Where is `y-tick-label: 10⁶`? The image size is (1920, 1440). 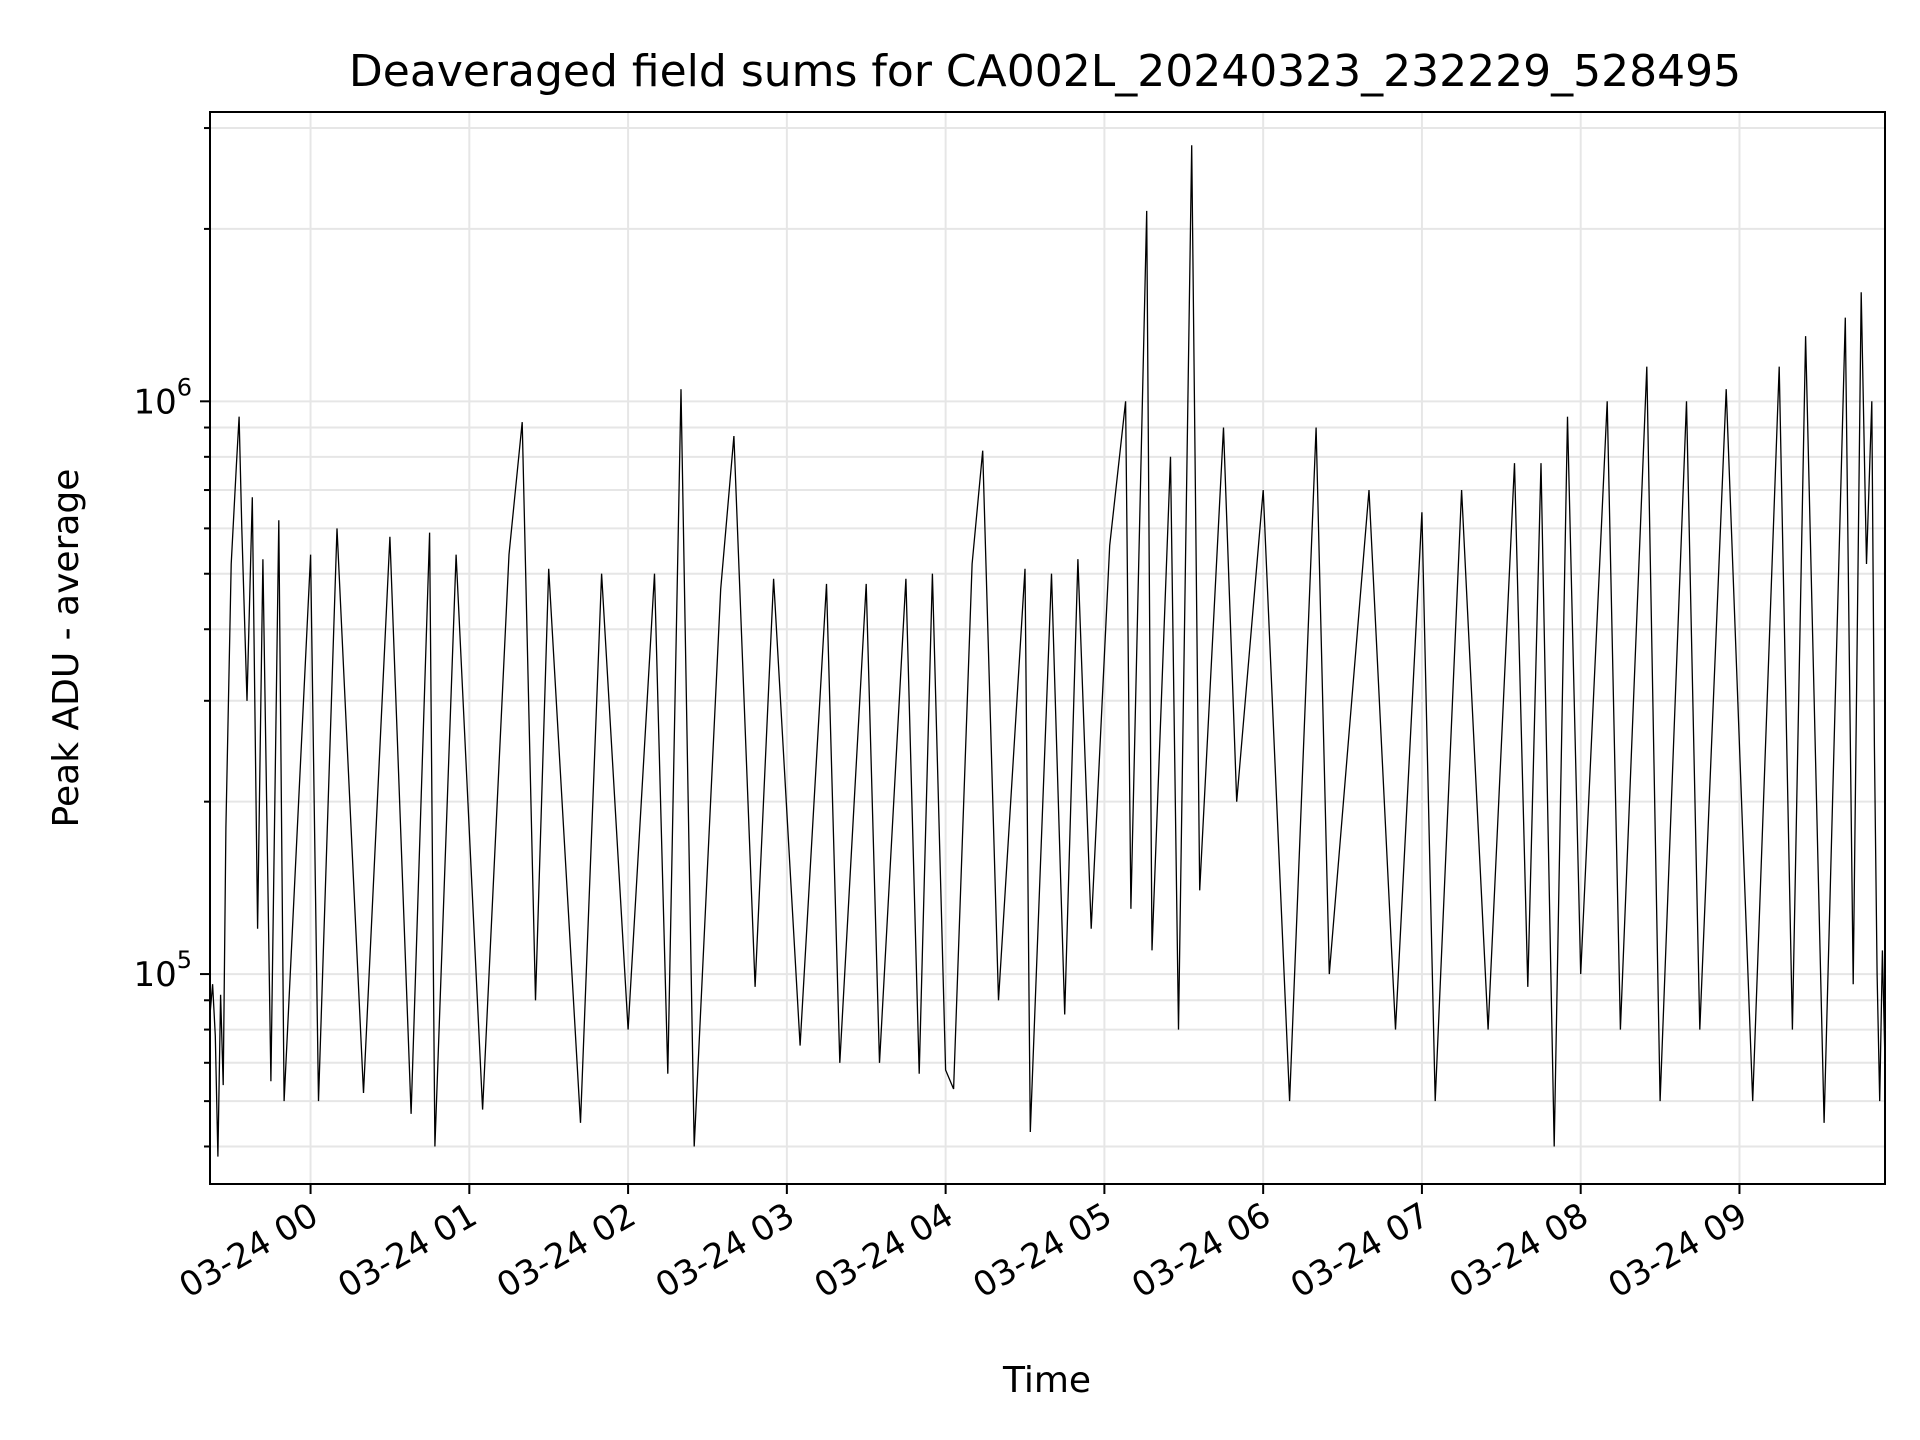
y-tick-label: 10⁶ is located at coordinates (162, 397).